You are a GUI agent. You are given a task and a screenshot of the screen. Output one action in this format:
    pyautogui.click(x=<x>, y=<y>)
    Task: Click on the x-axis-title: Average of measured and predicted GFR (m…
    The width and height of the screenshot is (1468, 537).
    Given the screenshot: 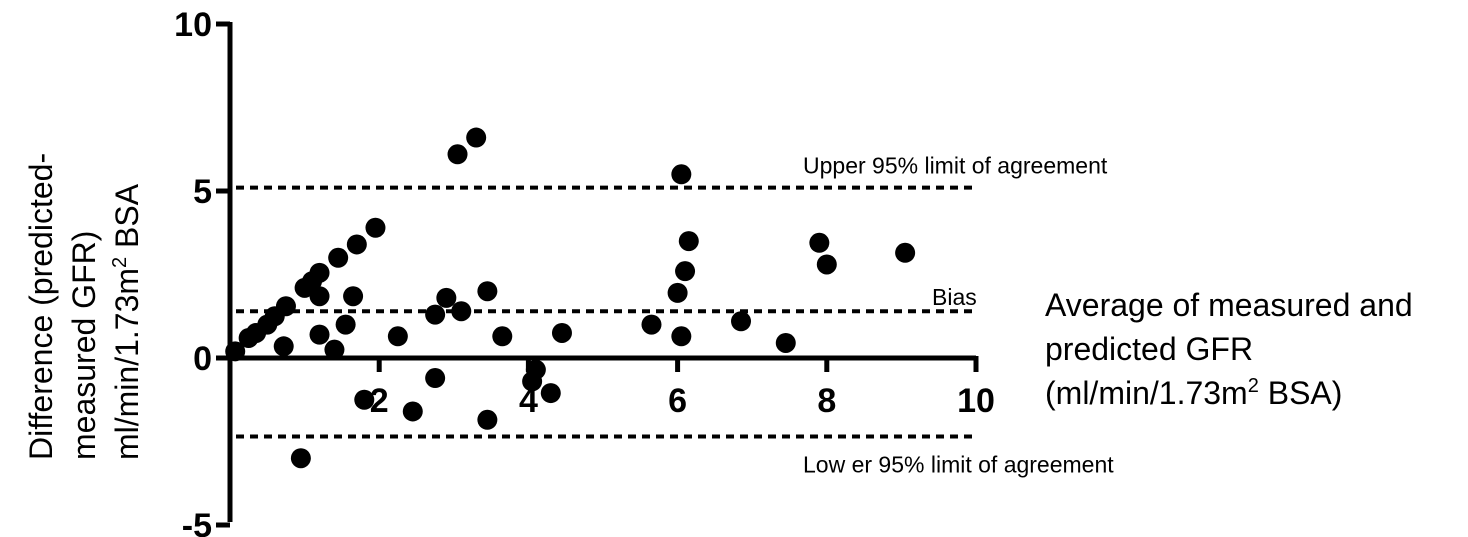 What is the action you would take?
    pyautogui.click(x=1229, y=349)
    